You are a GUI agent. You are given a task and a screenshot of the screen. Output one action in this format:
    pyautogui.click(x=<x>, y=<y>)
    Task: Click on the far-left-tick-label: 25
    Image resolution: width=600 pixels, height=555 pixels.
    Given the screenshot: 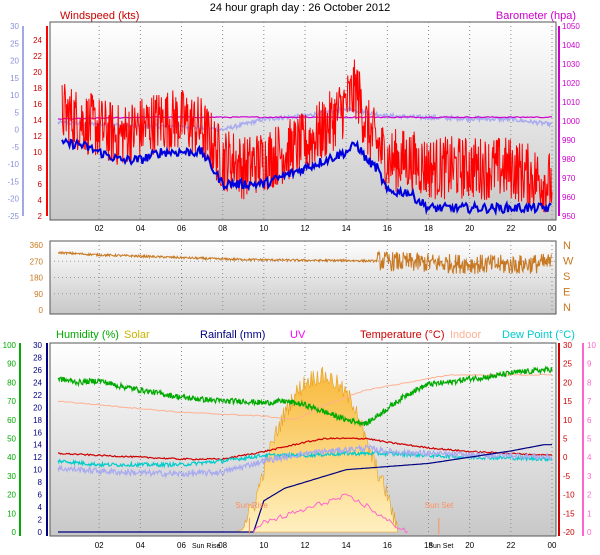 What is the action you would take?
    pyautogui.click(x=14, y=43)
    